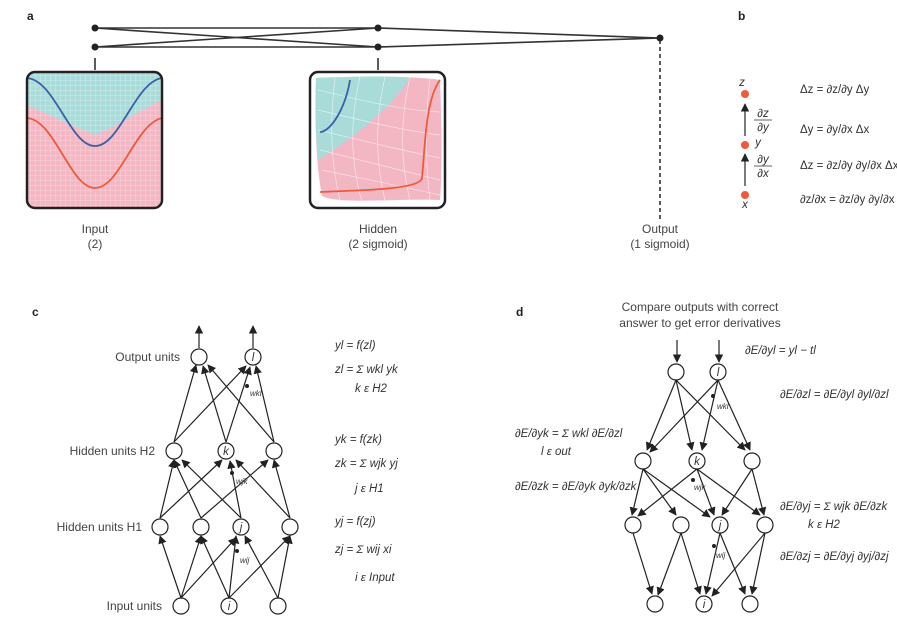  I want to click on node-x-label: x, so click(745, 205).